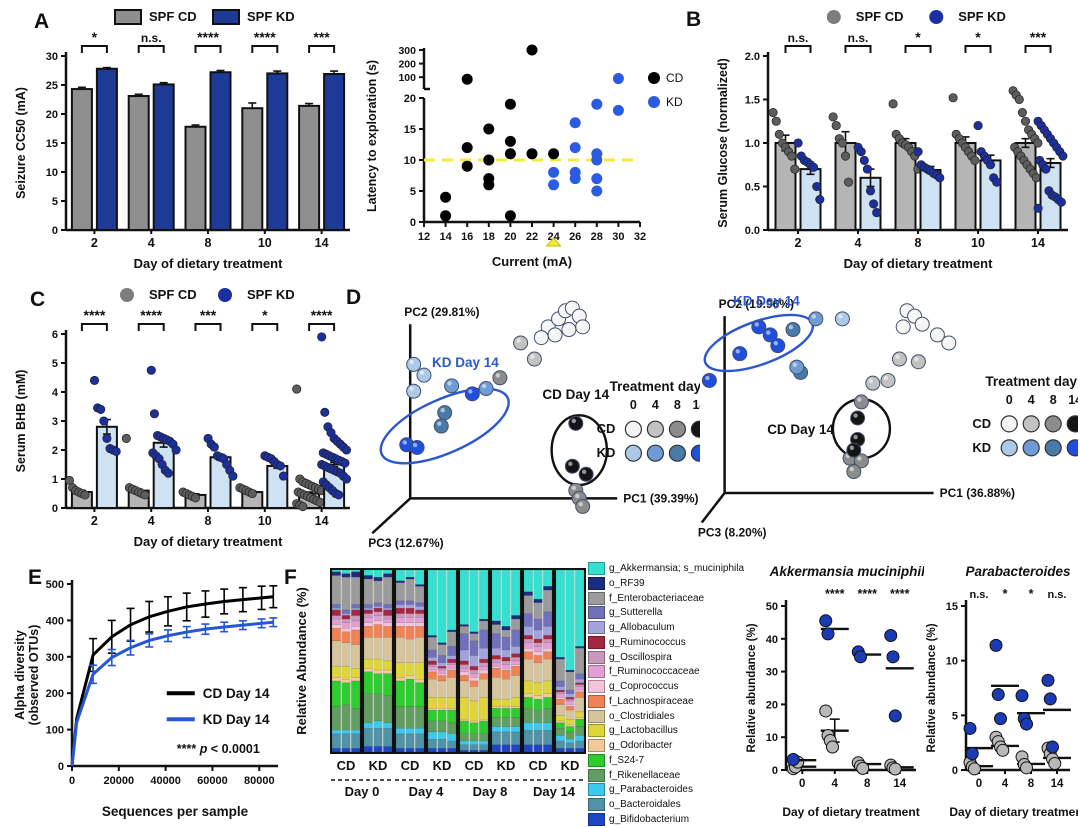 This screenshot has height=828, width=1080. I want to click on svg-text: 16, so click(467, 237).